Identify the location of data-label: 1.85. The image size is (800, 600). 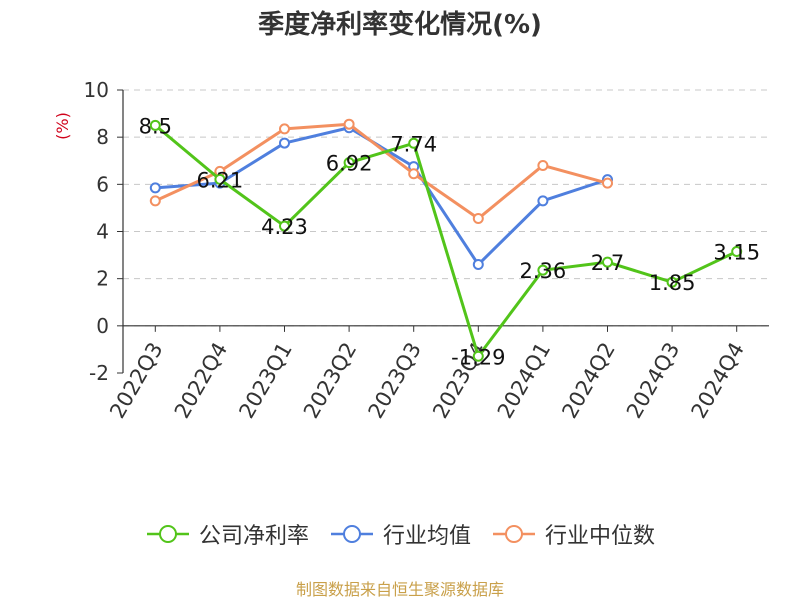
(672, 283).